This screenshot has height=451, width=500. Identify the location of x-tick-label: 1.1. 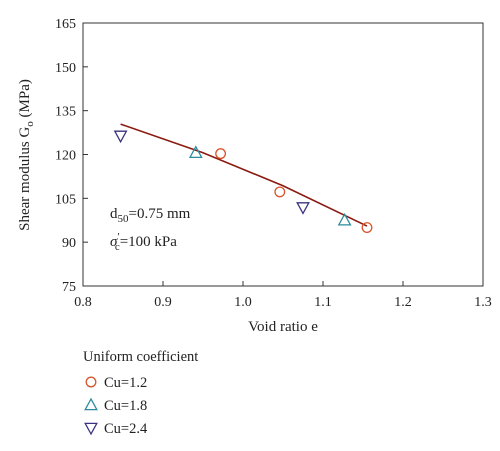
(323, 302).